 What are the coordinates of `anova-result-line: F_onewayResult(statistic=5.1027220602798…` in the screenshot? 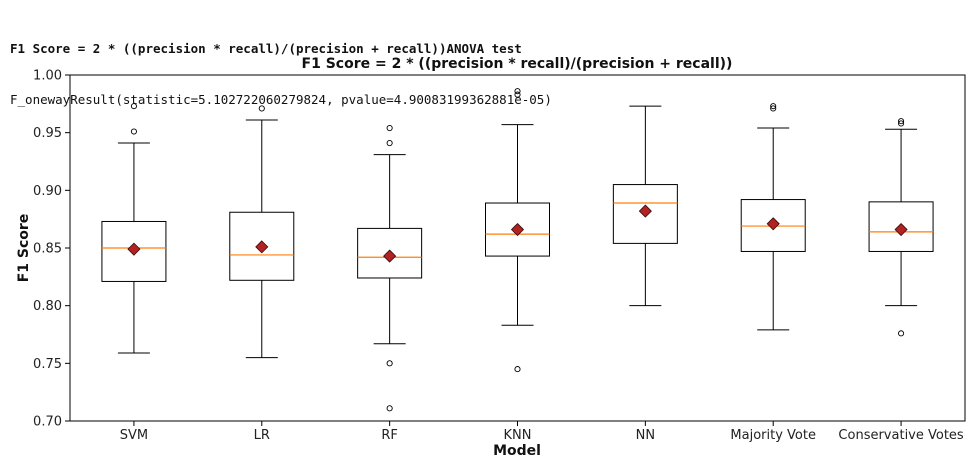 It's located at (281, 99).